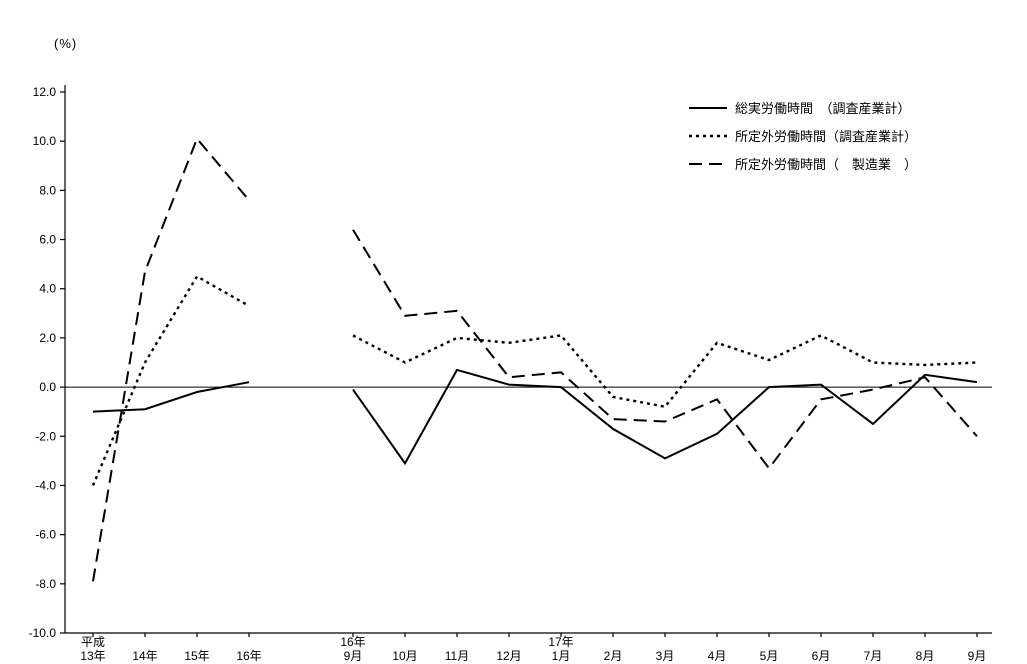  I want to click on y-tick-label: 2.0, so click(47, 338).